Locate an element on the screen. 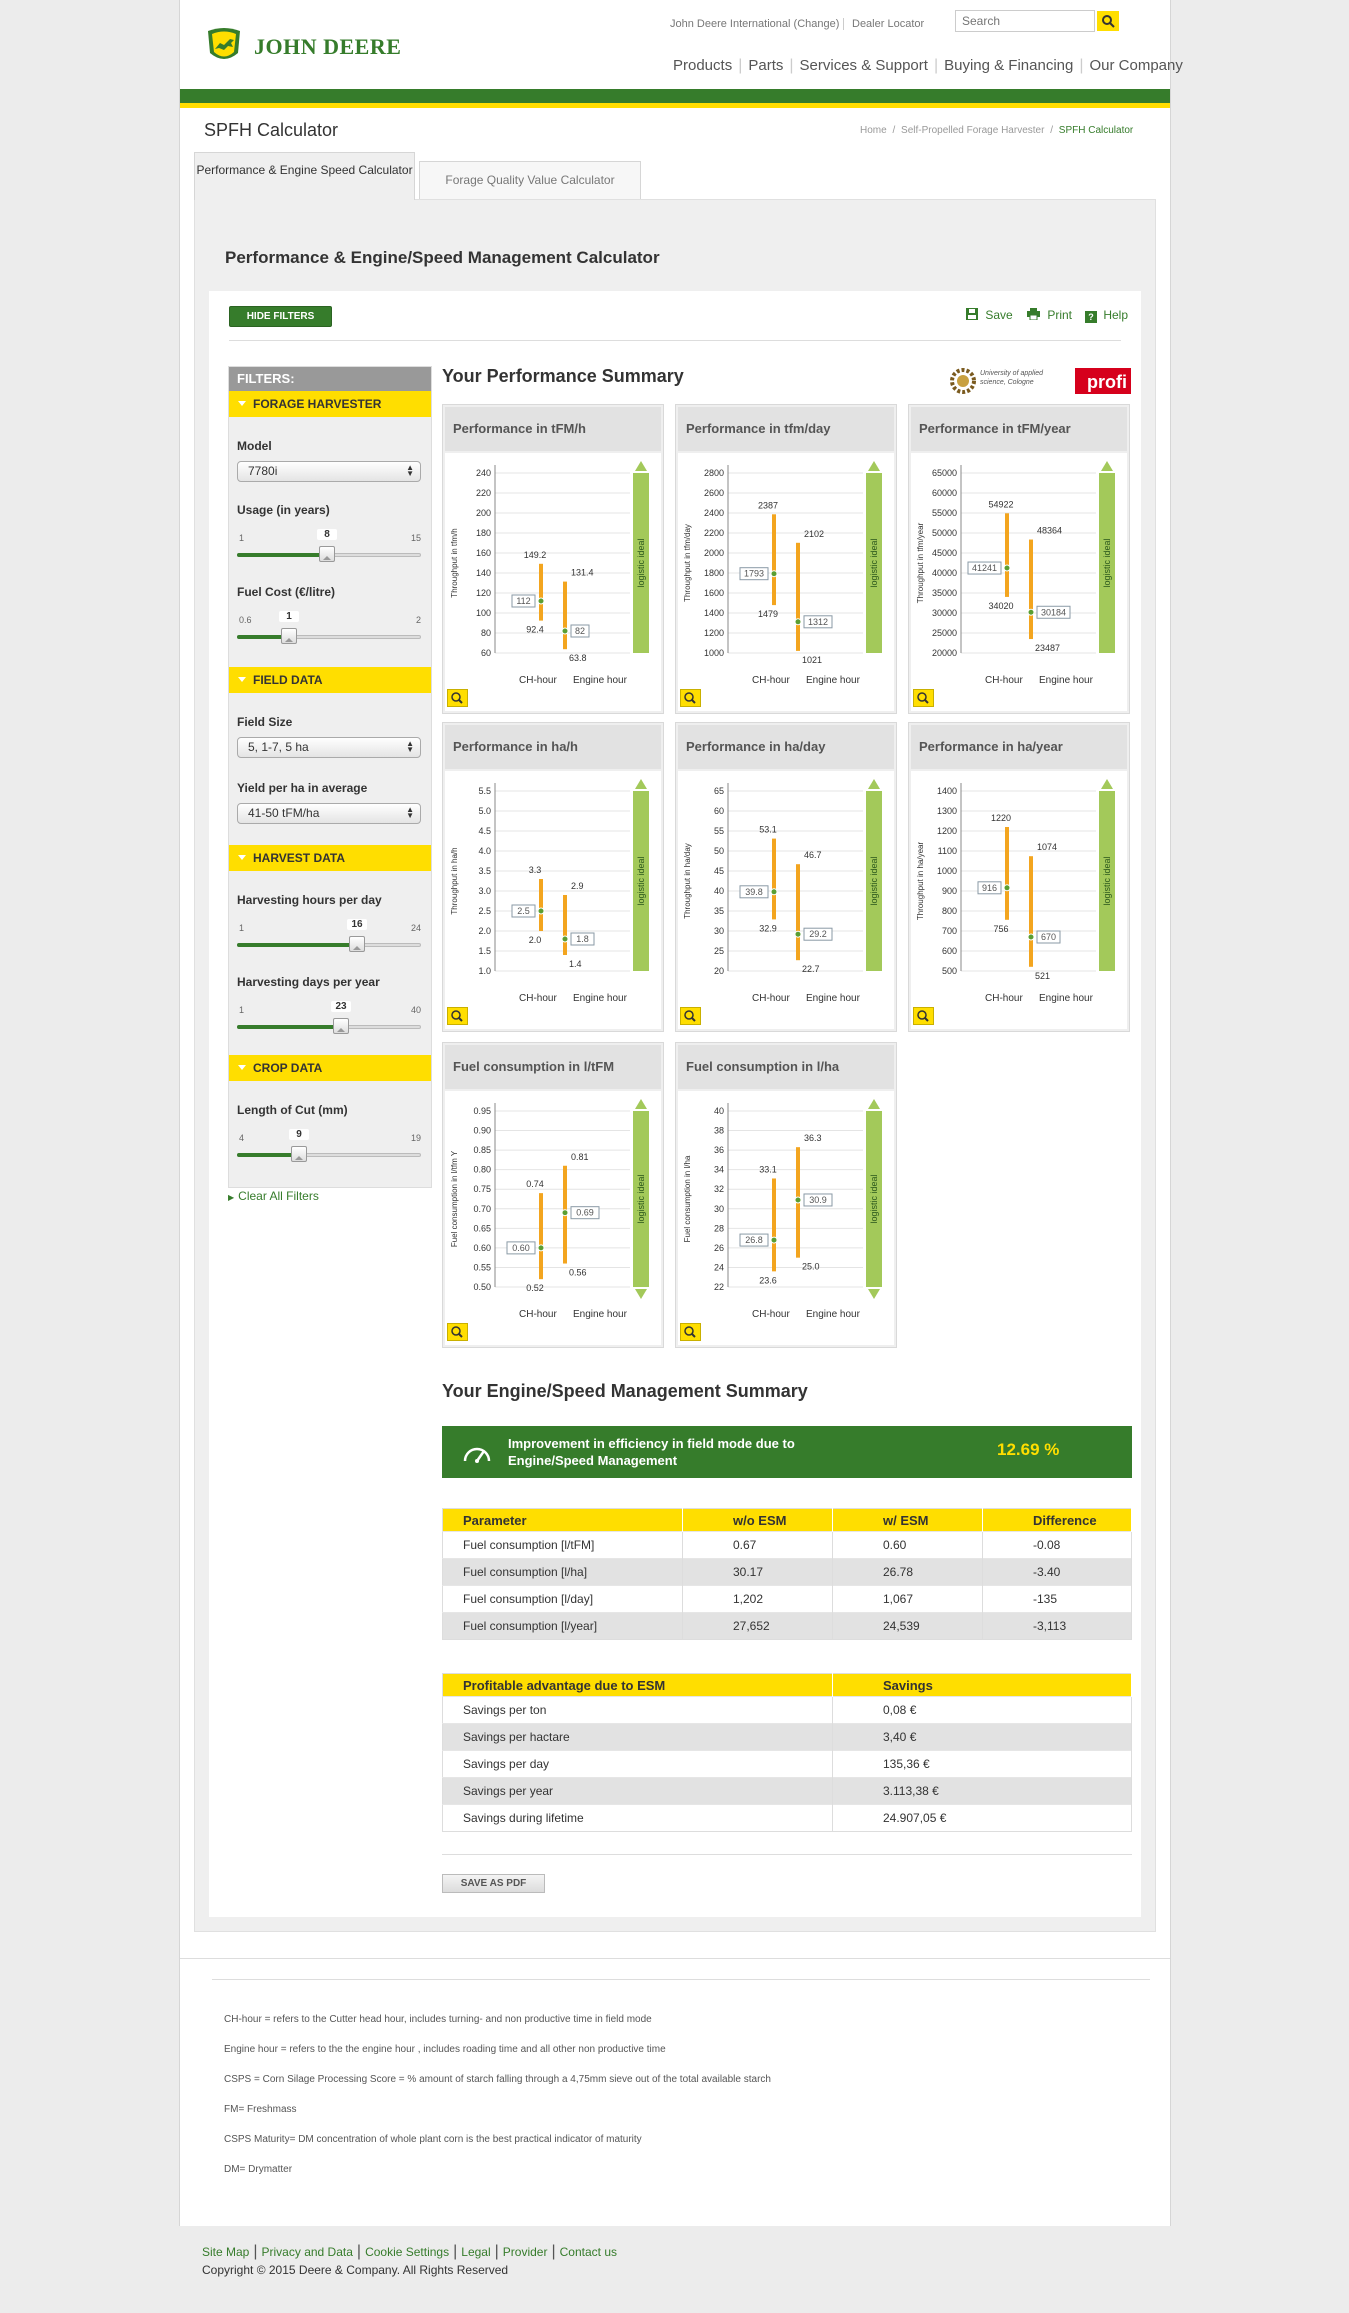 Image resolution: width=1349 pixels, height=2313 pixels. tab-performance: Performance & Engine Speed Calculator is located at coordinates (304, 176).